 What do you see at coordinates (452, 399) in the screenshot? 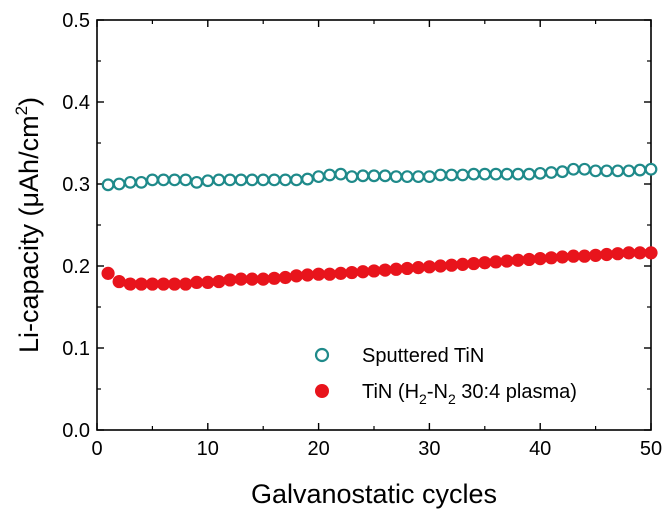
I see `legend-label-plasma-tin-sub2: 2` at bounding box center [452, 399].